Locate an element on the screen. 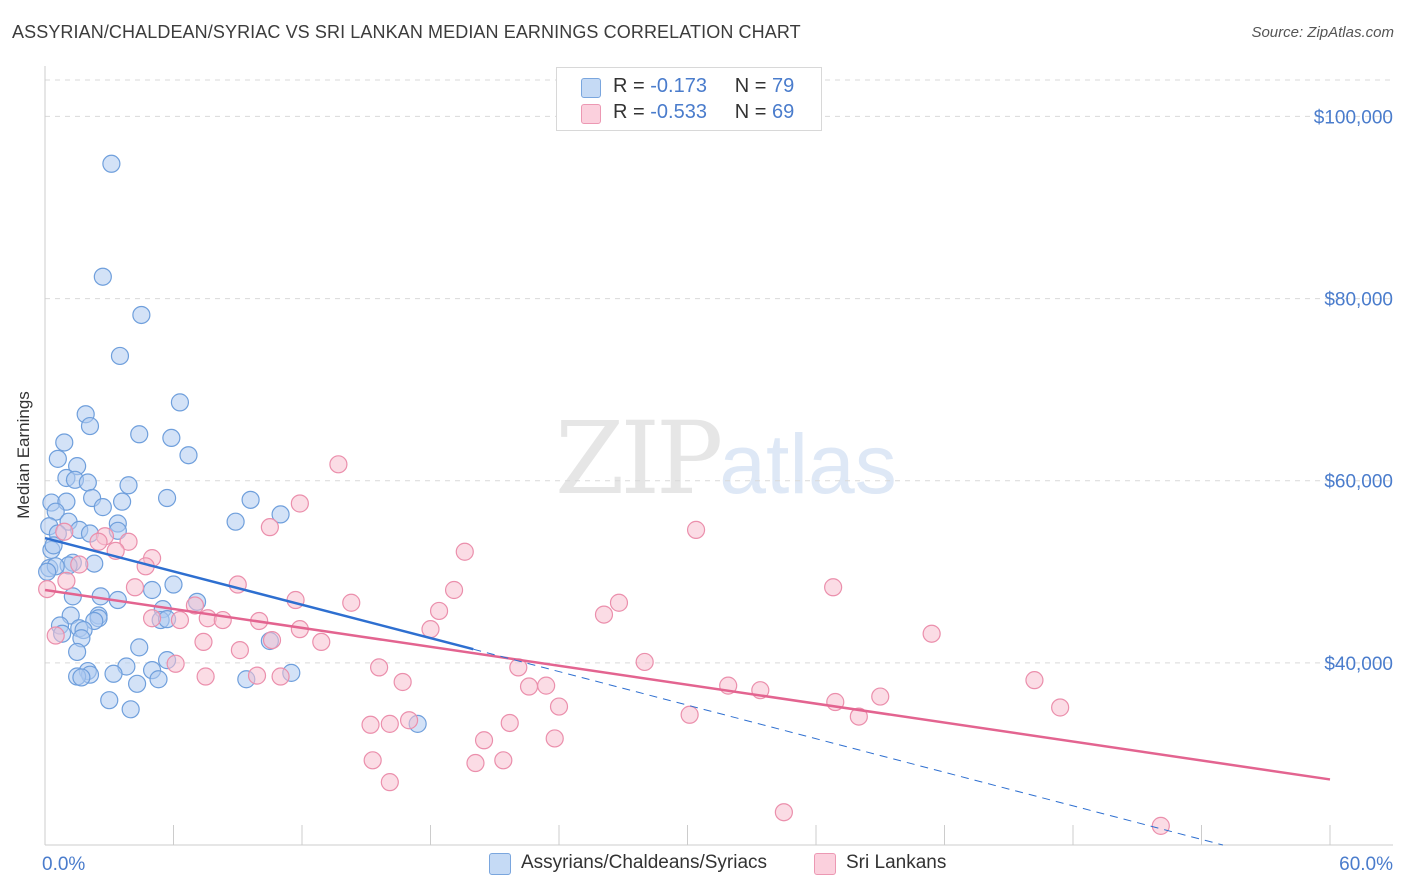 The image size is (1406, 892). legend-n-value: 69 is located at coordinates (783, 112).